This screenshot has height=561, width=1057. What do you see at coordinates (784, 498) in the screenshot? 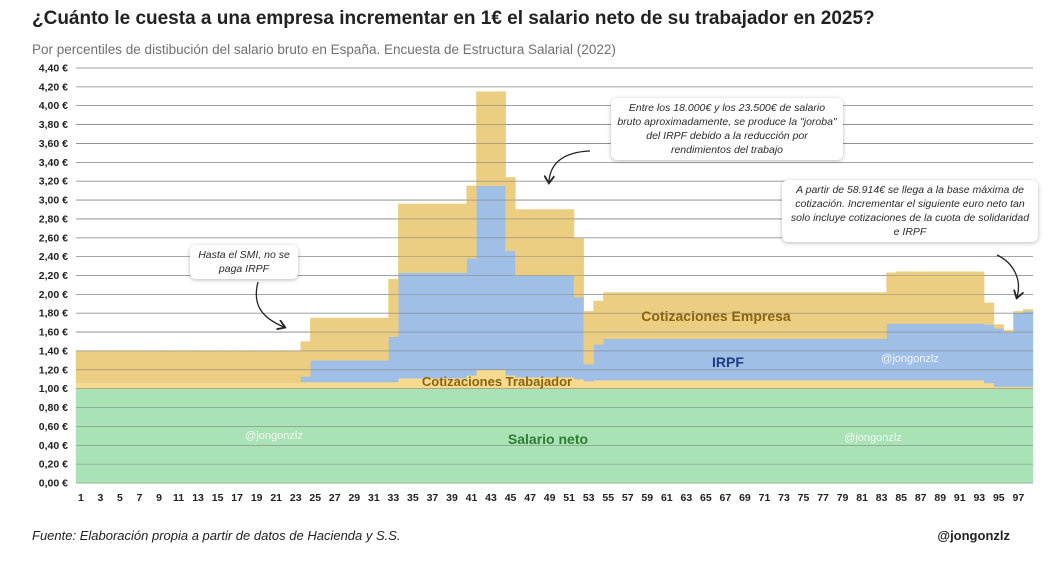
I see `x-tick-label: 73` at bounding box center [784, 498].